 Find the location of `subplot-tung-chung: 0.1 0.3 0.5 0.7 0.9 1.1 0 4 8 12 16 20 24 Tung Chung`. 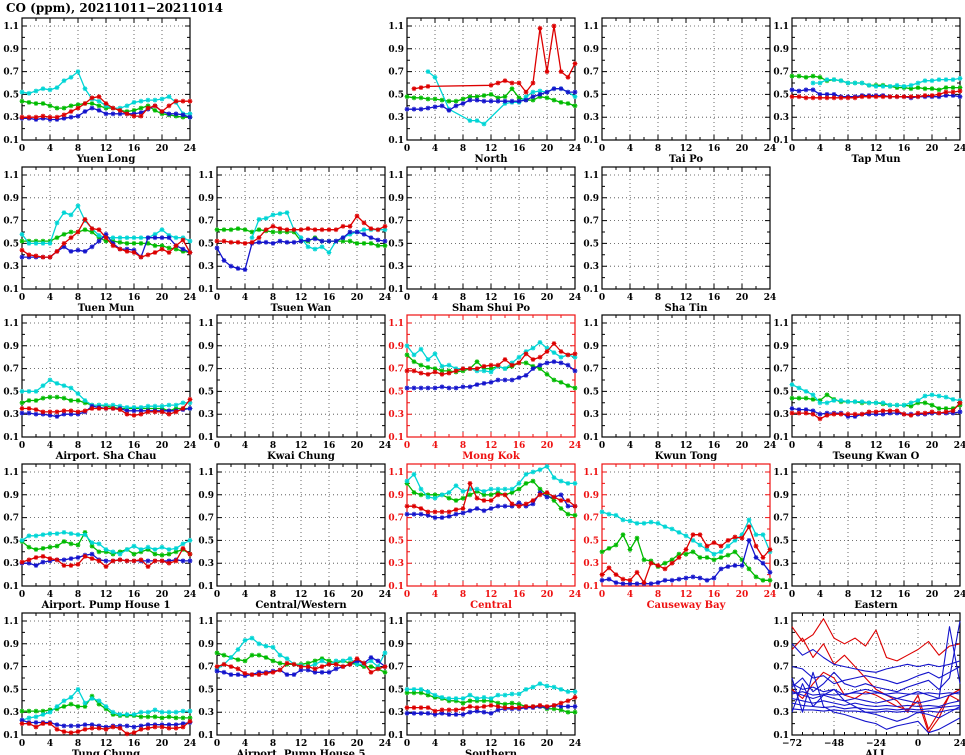

subplot-tung-chung: 0.1 0.3 0.5 0.7 0.9 1.1 0 4 8 12 16 20 24 Tung Chung is located at coordinates (99, 683).